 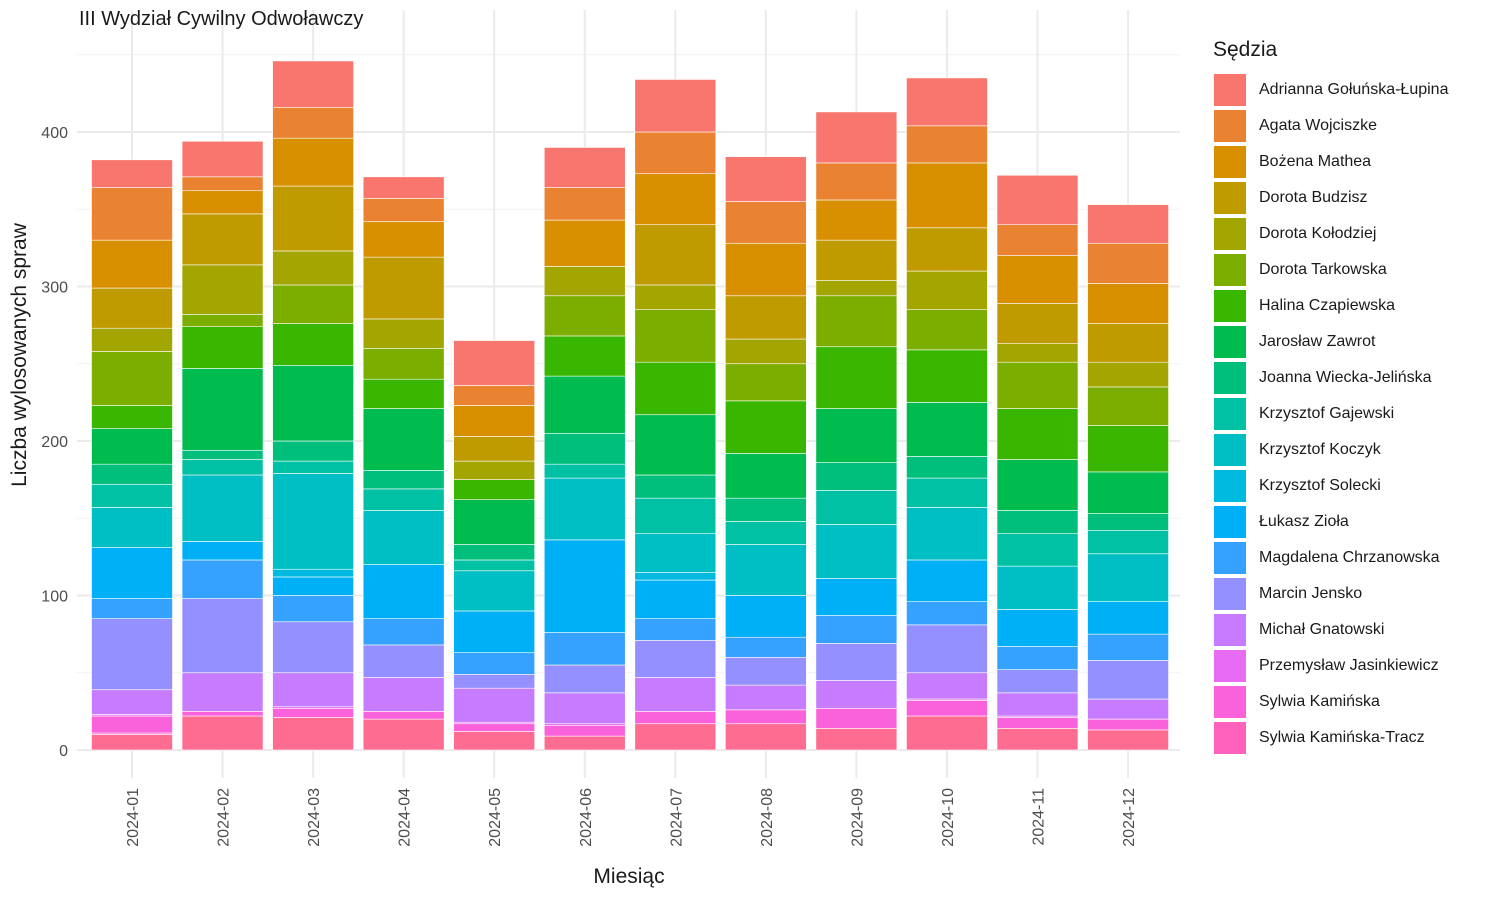 What do you see at coordinates (857, 817) in the screenshot?
I see `x-tick-label: 2024-09` at bounding box center [857, 817].